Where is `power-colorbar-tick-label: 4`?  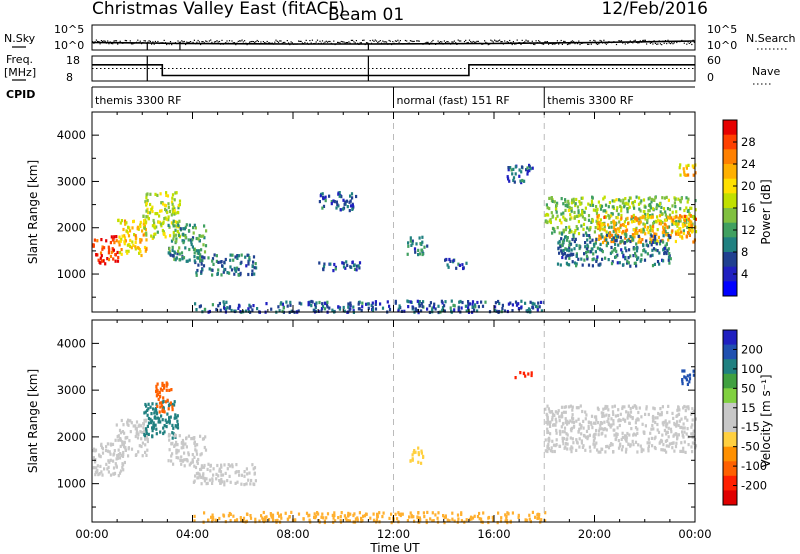
power-colorbar-tick-label: 4 is located at coordinates (744, 274).